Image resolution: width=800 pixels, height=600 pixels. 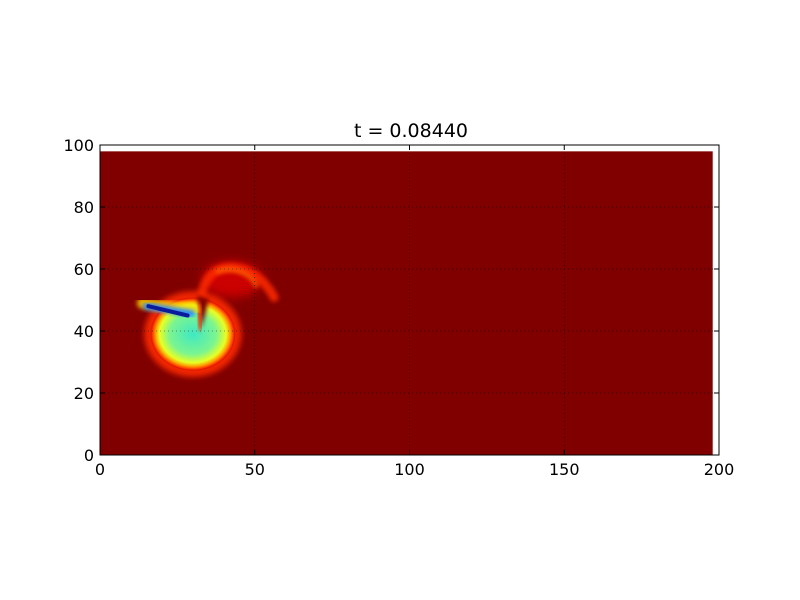 What do you see at coordinates (199, 317) in the screenshot?
I see `plume-stem` at bounding box center [199, 317].